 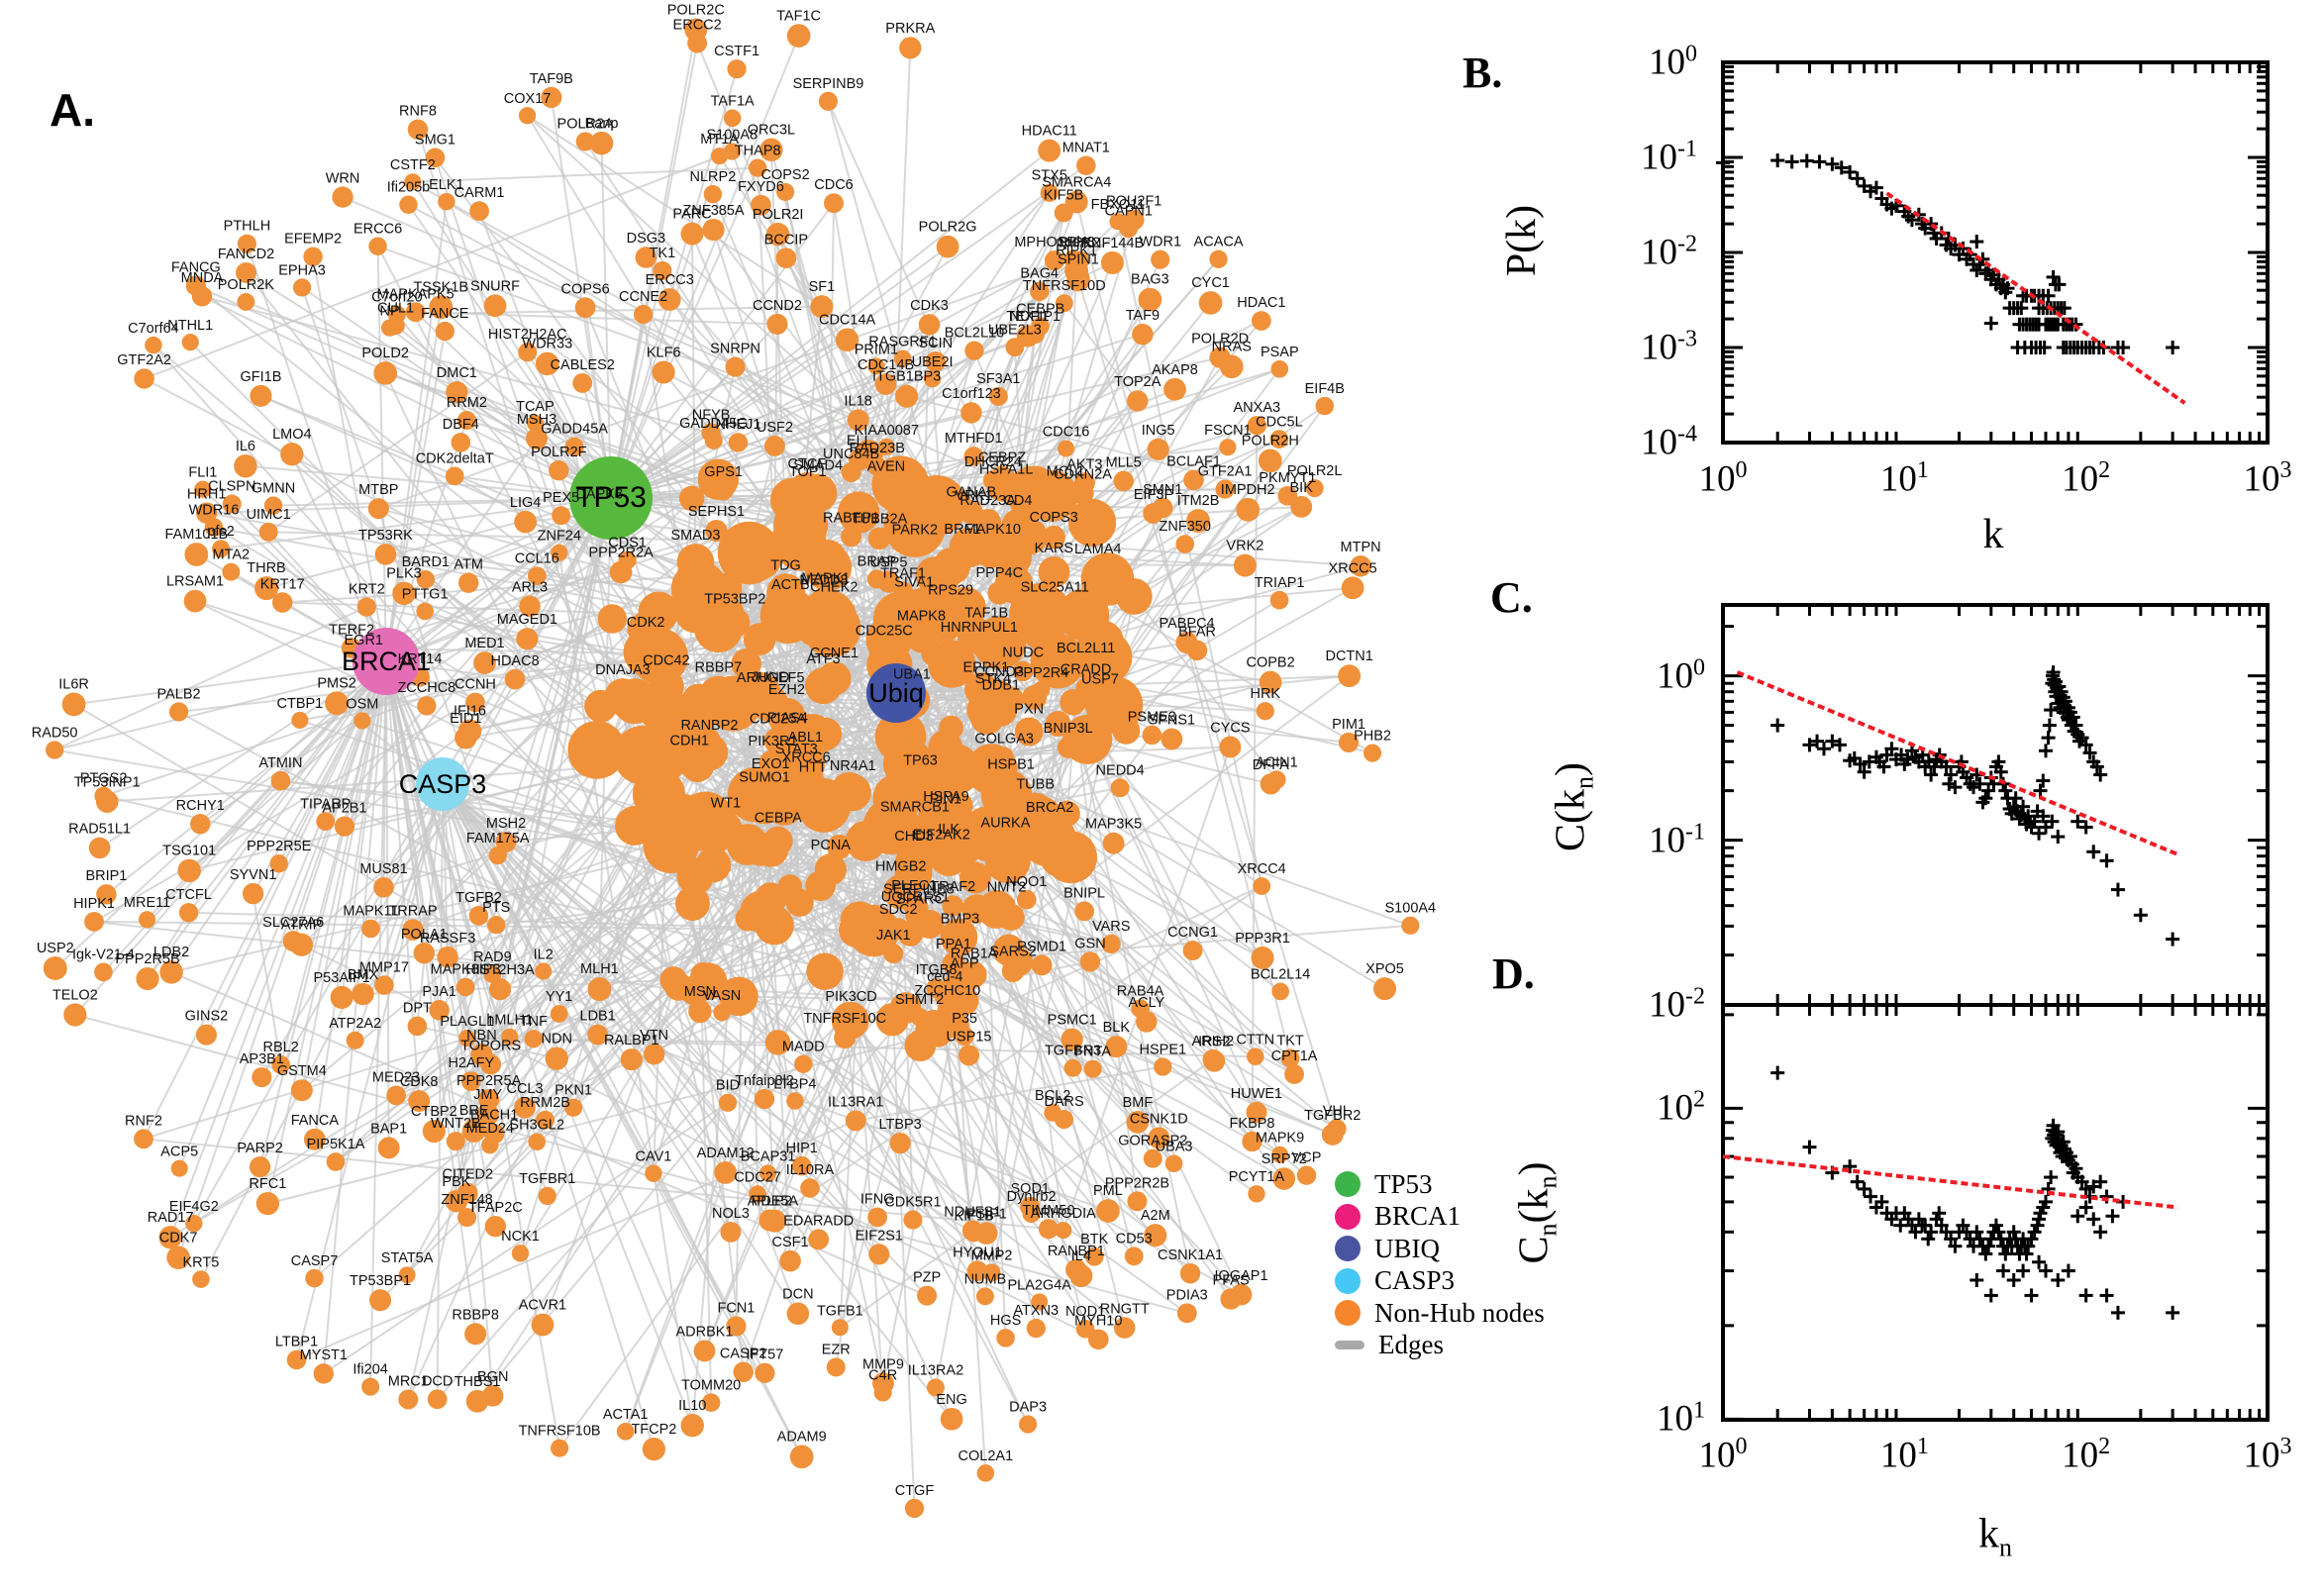 What do you see at coordinates (1036, 1311) in the screenshot?
I see `node-label: ATXN3` at bounding box center [1036, 1311].